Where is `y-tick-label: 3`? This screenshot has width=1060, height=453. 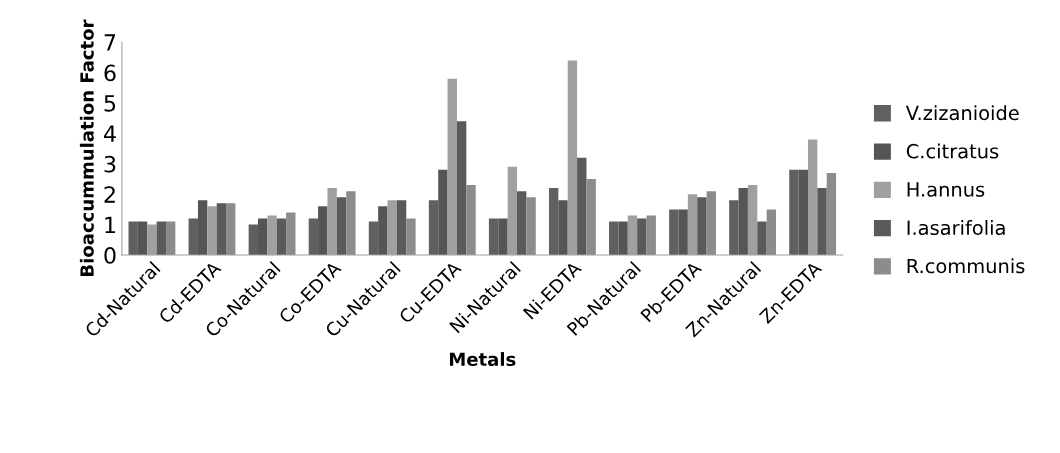
y-tick-label: 3 is located at coordinates (110, 164).